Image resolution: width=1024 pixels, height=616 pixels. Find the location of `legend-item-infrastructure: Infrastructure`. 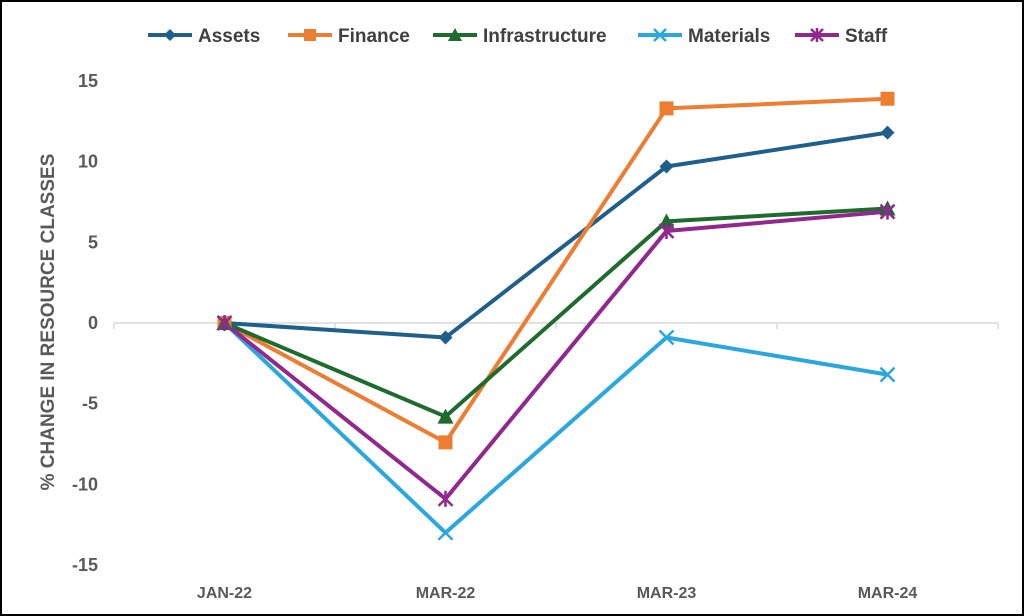

legend-item-infrastructure: Infrastructure is located at coordinates (520, 36).